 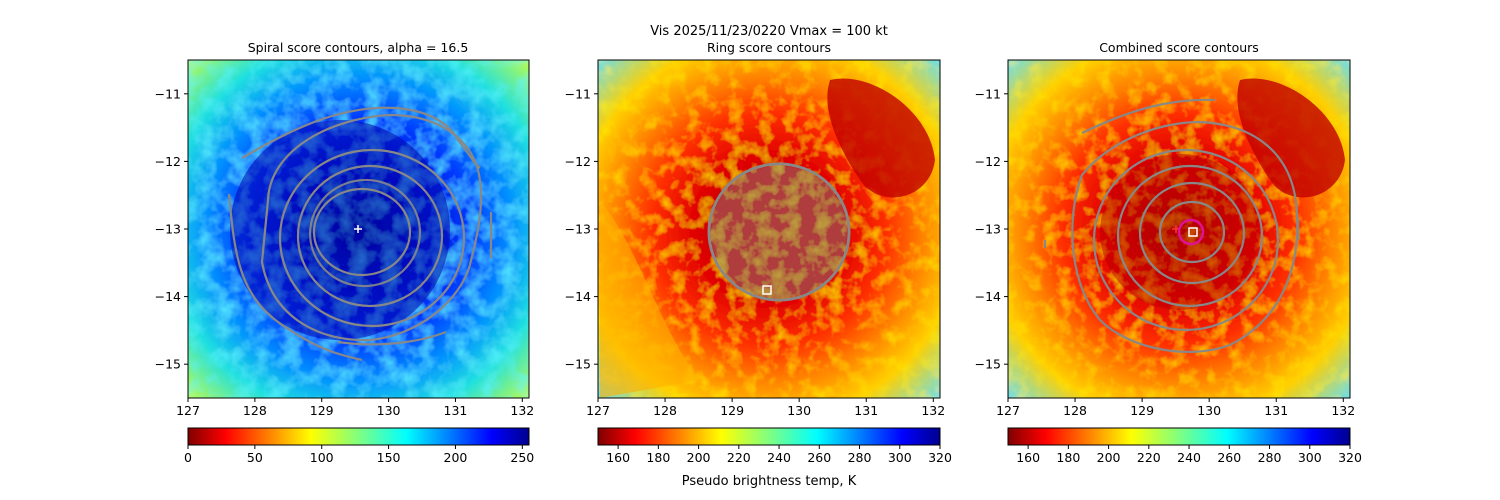 I want to click on colorbar-ticks: 0 50 100 150 200 250, so click(x=359, y=455).